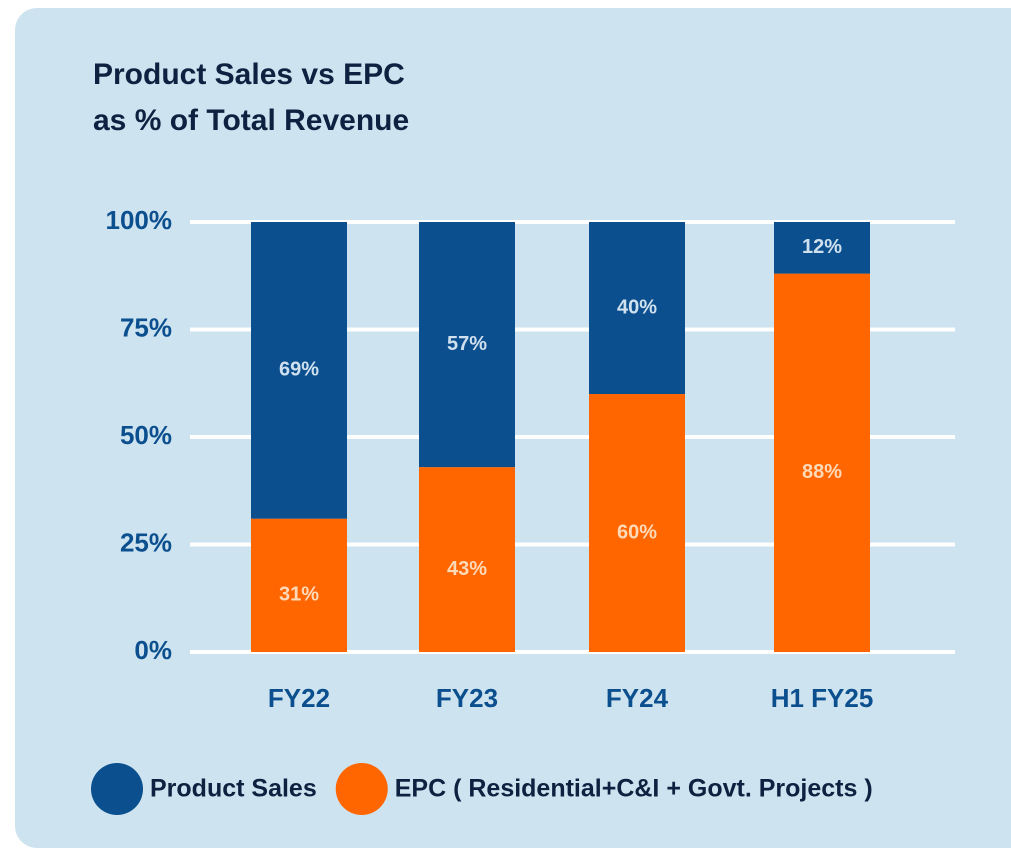 This screenshot has width=1011, height=853. I want to click on data-label: 40%, so click(637, 307).